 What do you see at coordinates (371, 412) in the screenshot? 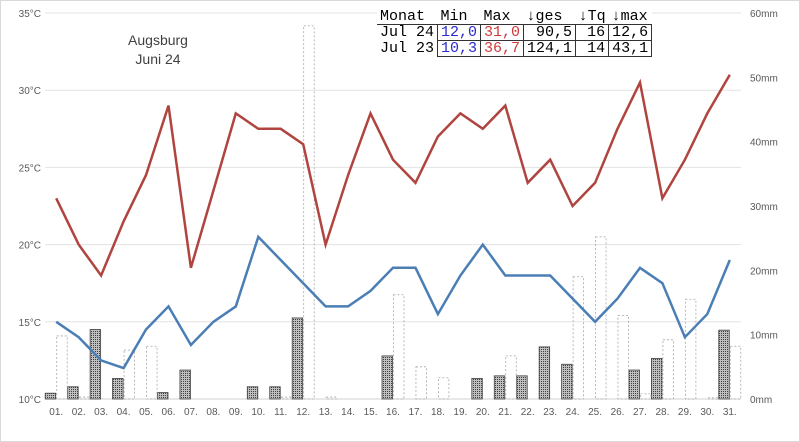
I see `x-tick-label: 15.` at bounding box center [371, 412].